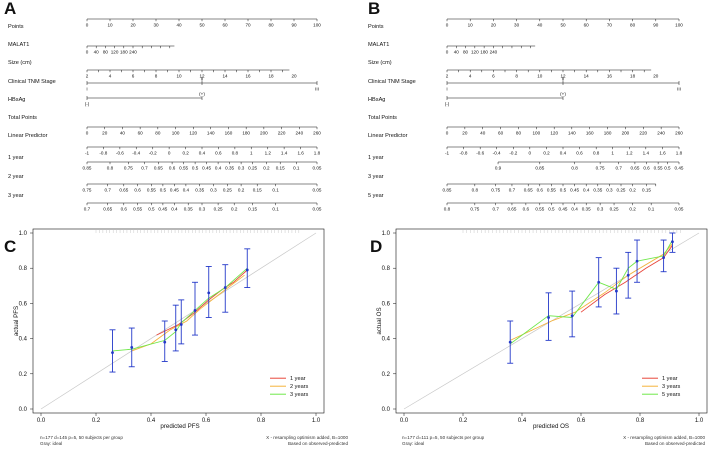 Image resolution: width=708 pixels, height=450 pixels. I want to click on row-tick-label: 260, so click(679, 133).